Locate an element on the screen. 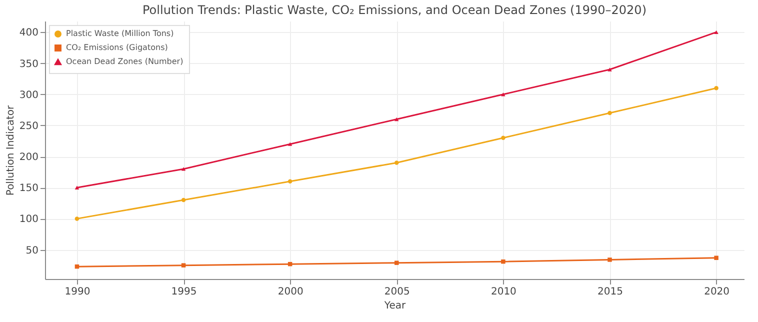 The height and width of the screenshot is (322, 758). x-tick-label: 2005 is located at coordinates (397, 292).